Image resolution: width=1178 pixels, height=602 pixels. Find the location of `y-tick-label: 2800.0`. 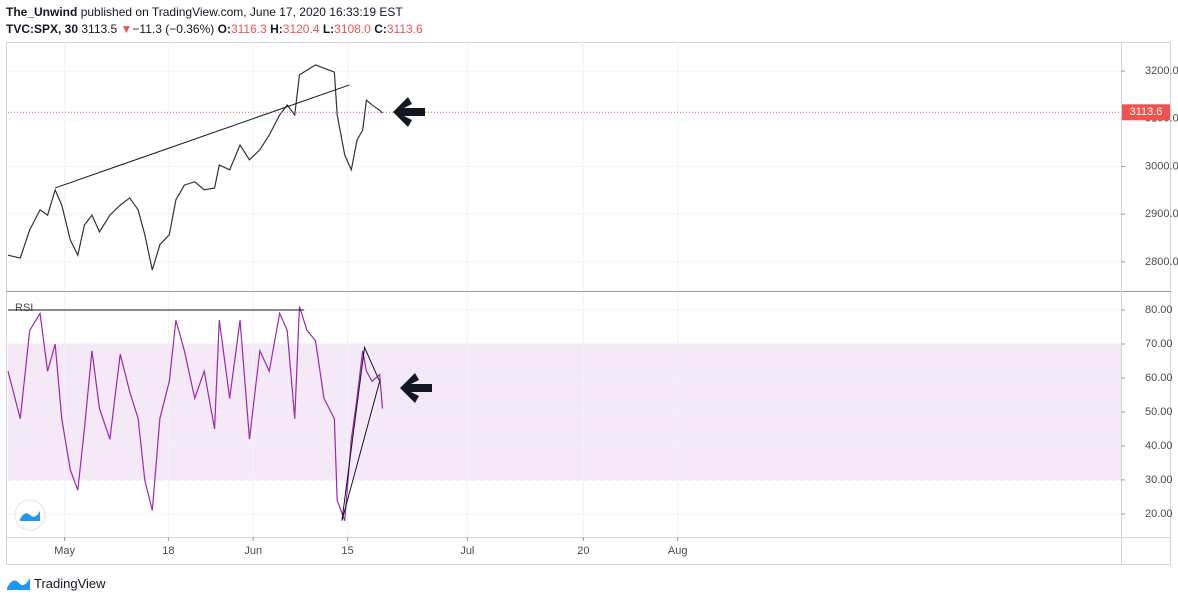

y-tick-label: 2800.0 is located at coordinates (1161, 262).